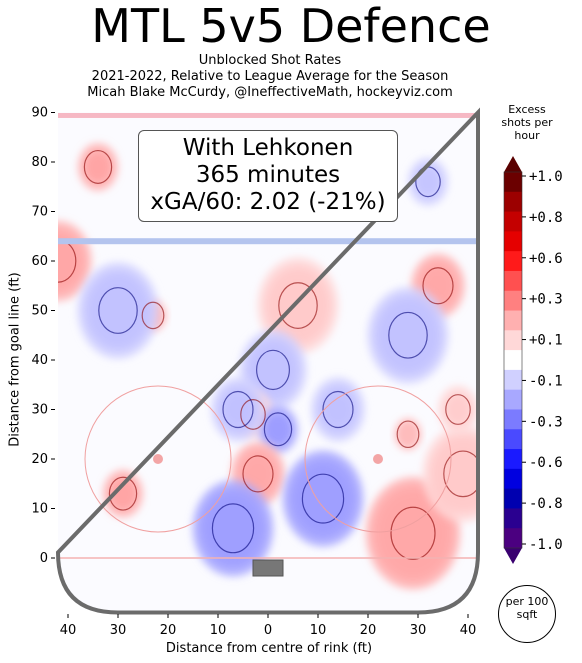 This screenshot has width=582, height=663. What do you see at coordinates (39, 261) in the screenshot?
I see `y-tick-label: 60` at bounding box center [39, 261].